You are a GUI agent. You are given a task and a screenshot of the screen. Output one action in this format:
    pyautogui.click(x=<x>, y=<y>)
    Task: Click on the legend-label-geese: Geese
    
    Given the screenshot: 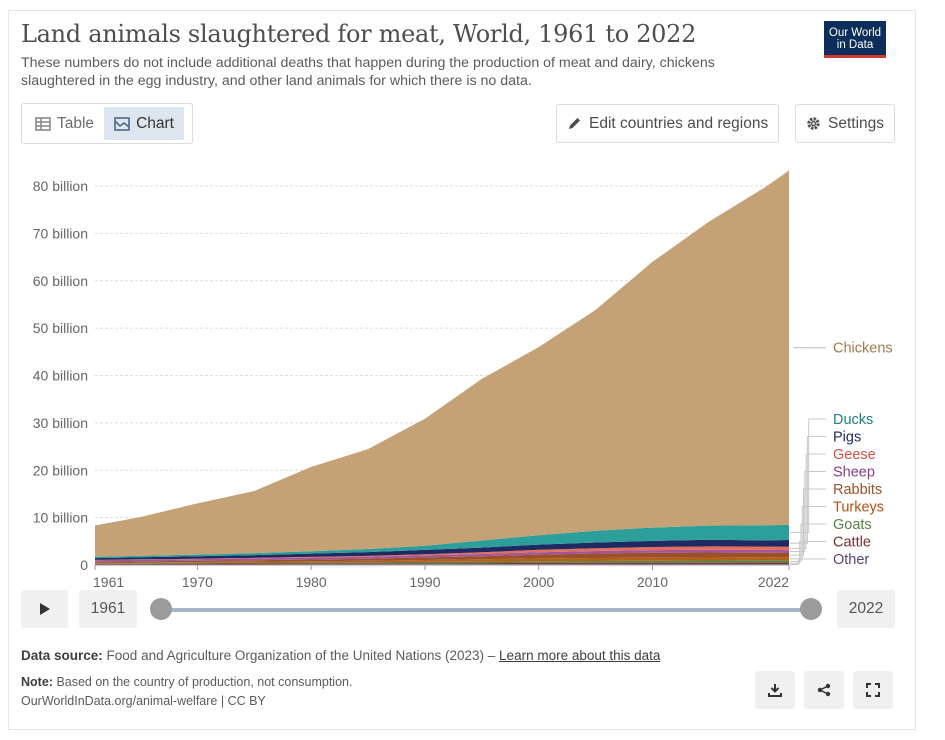 What is the action you would take?
    pyautogui.click(x=854, y=455)
    